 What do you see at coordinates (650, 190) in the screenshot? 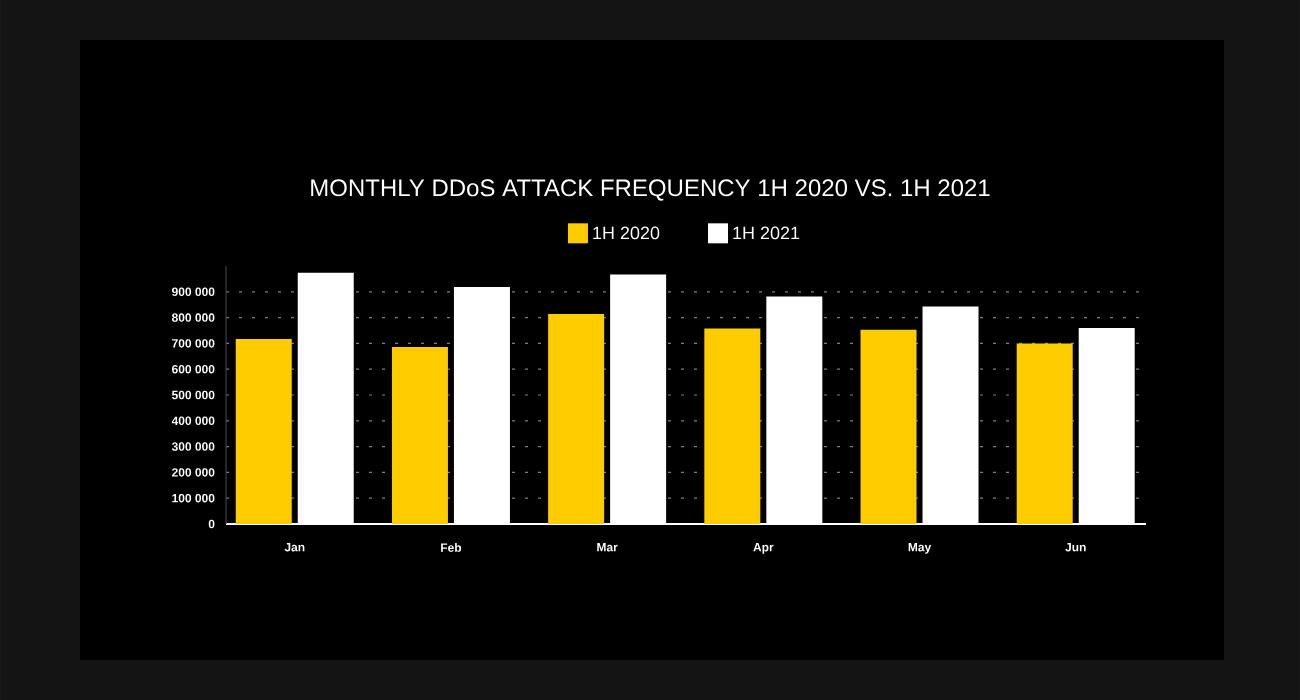
I see `chart-title: MONTHLY DDoS ATTACK FREQUENCY 1H 2020 VS. 1H 2021` at bounding box center [650, 190].